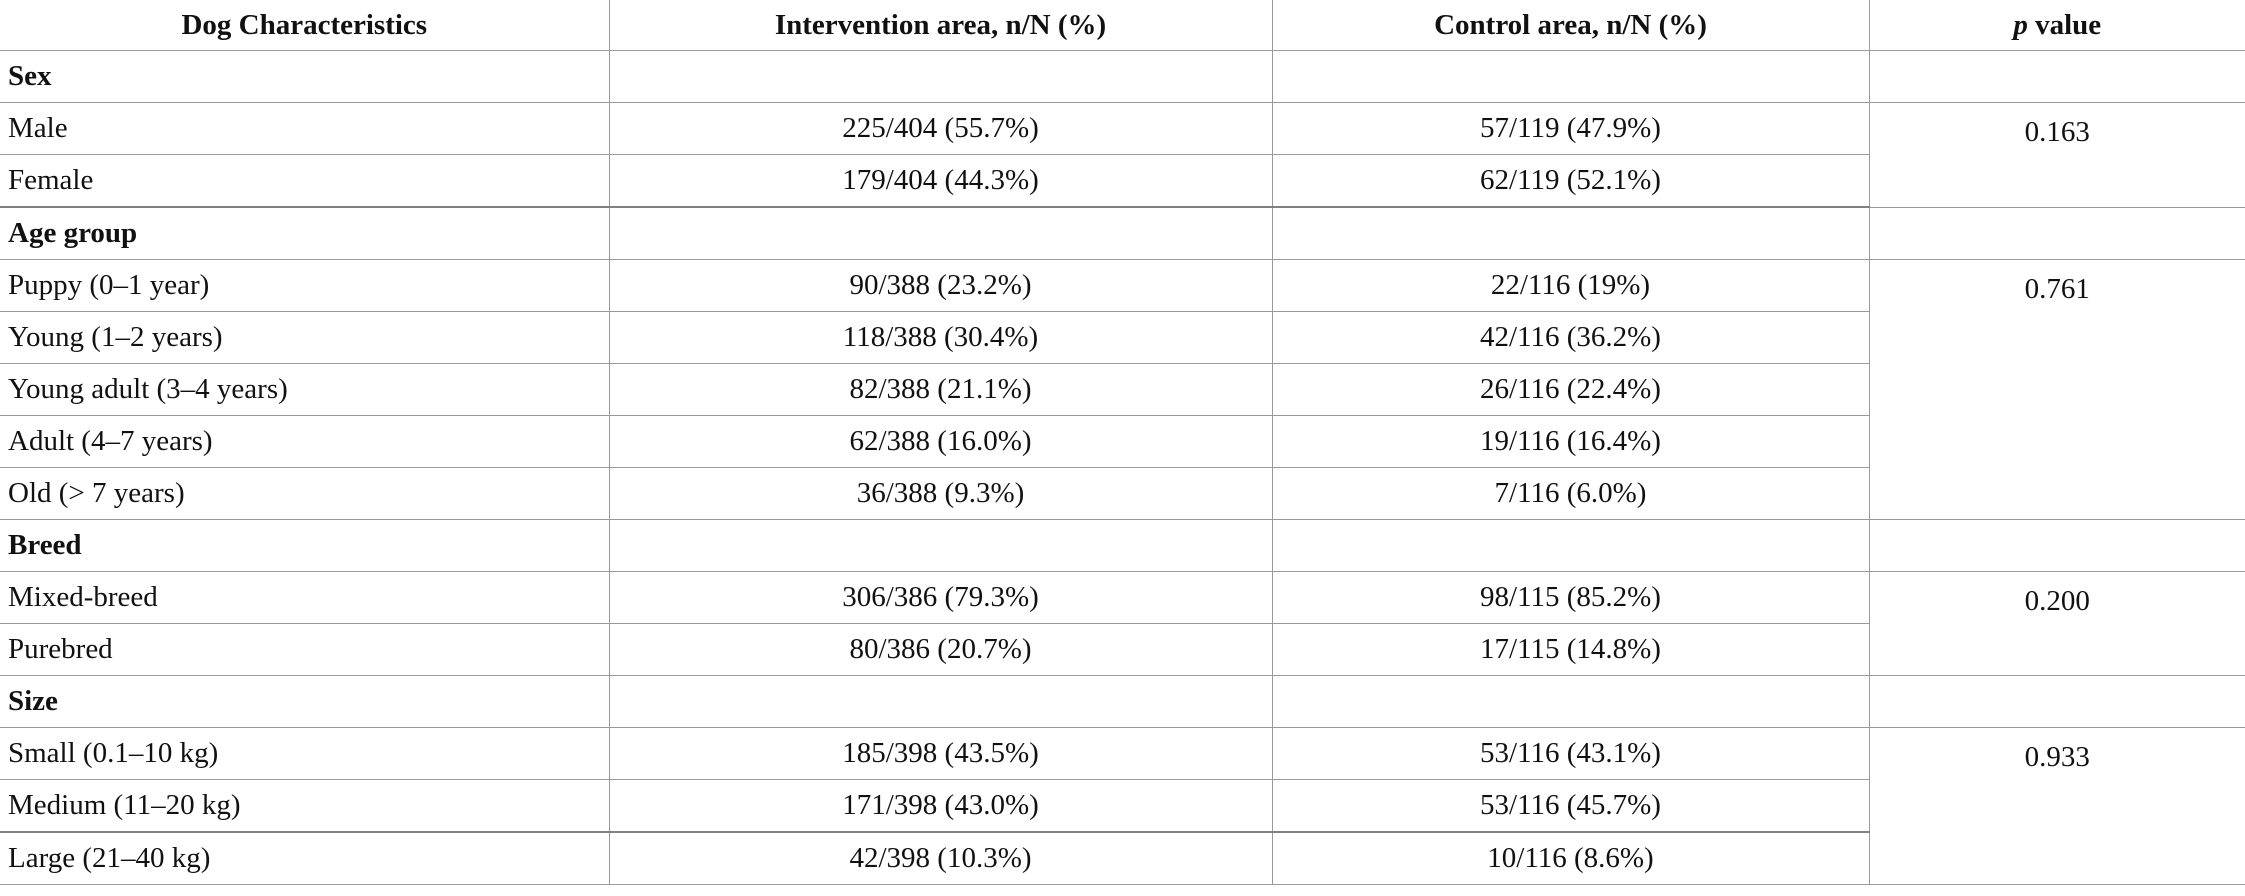 This screenshot has width=2245, height=896. I want to click on p-value-cell: 0.200, so click(2056, 623).